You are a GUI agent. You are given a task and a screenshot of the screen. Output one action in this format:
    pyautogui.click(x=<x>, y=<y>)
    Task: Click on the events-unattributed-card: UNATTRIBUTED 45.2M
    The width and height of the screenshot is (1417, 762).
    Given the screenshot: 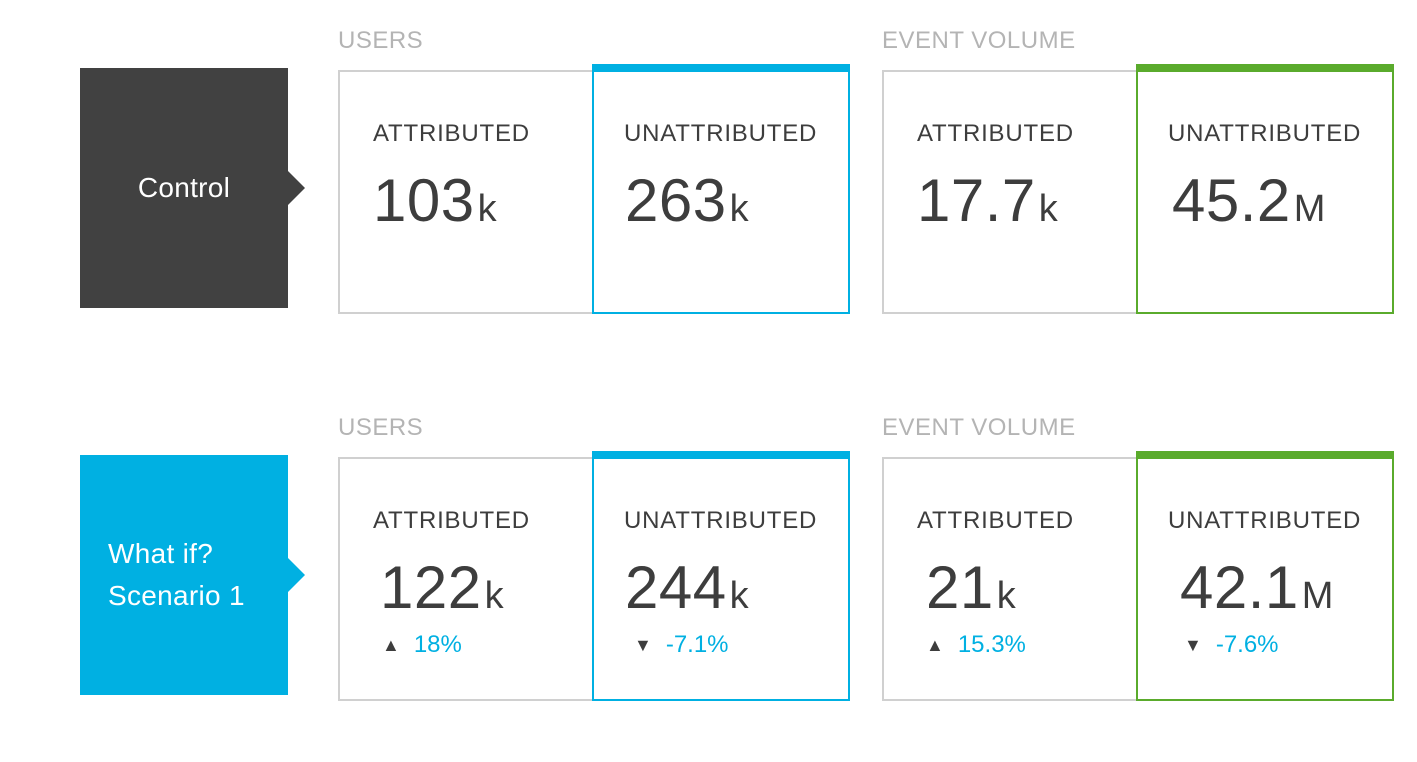 What is the action you would take?
    pyautogui.click(x=1265, y=189)
    